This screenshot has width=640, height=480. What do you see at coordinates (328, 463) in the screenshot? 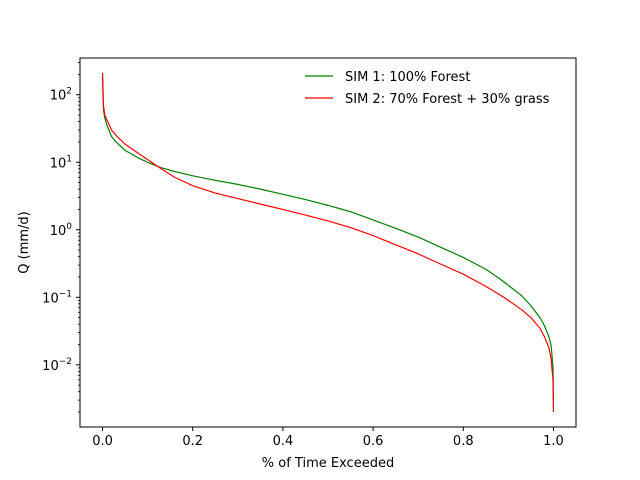
I see `x-axis-label: % of Time Exceeded` at bounding box center [328, 463].